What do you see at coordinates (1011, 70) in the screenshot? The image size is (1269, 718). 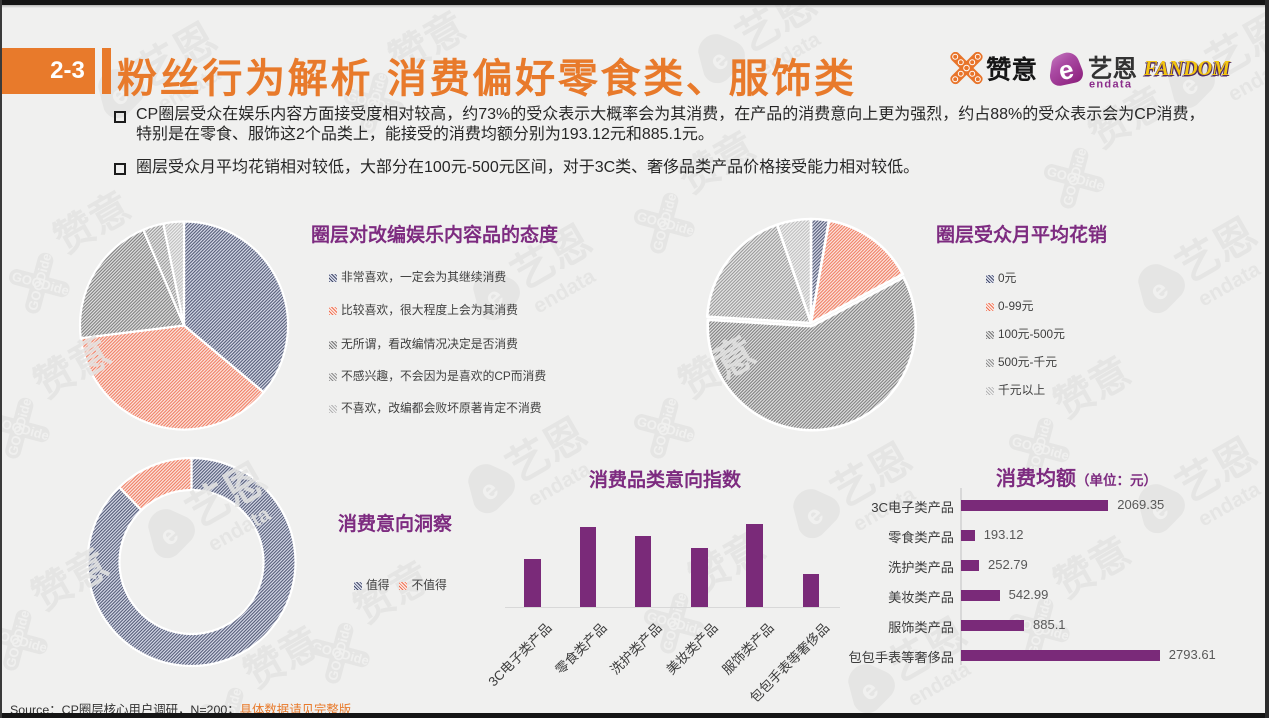 I see `svg-text: 赞意` at bounding box center [1011, 70].